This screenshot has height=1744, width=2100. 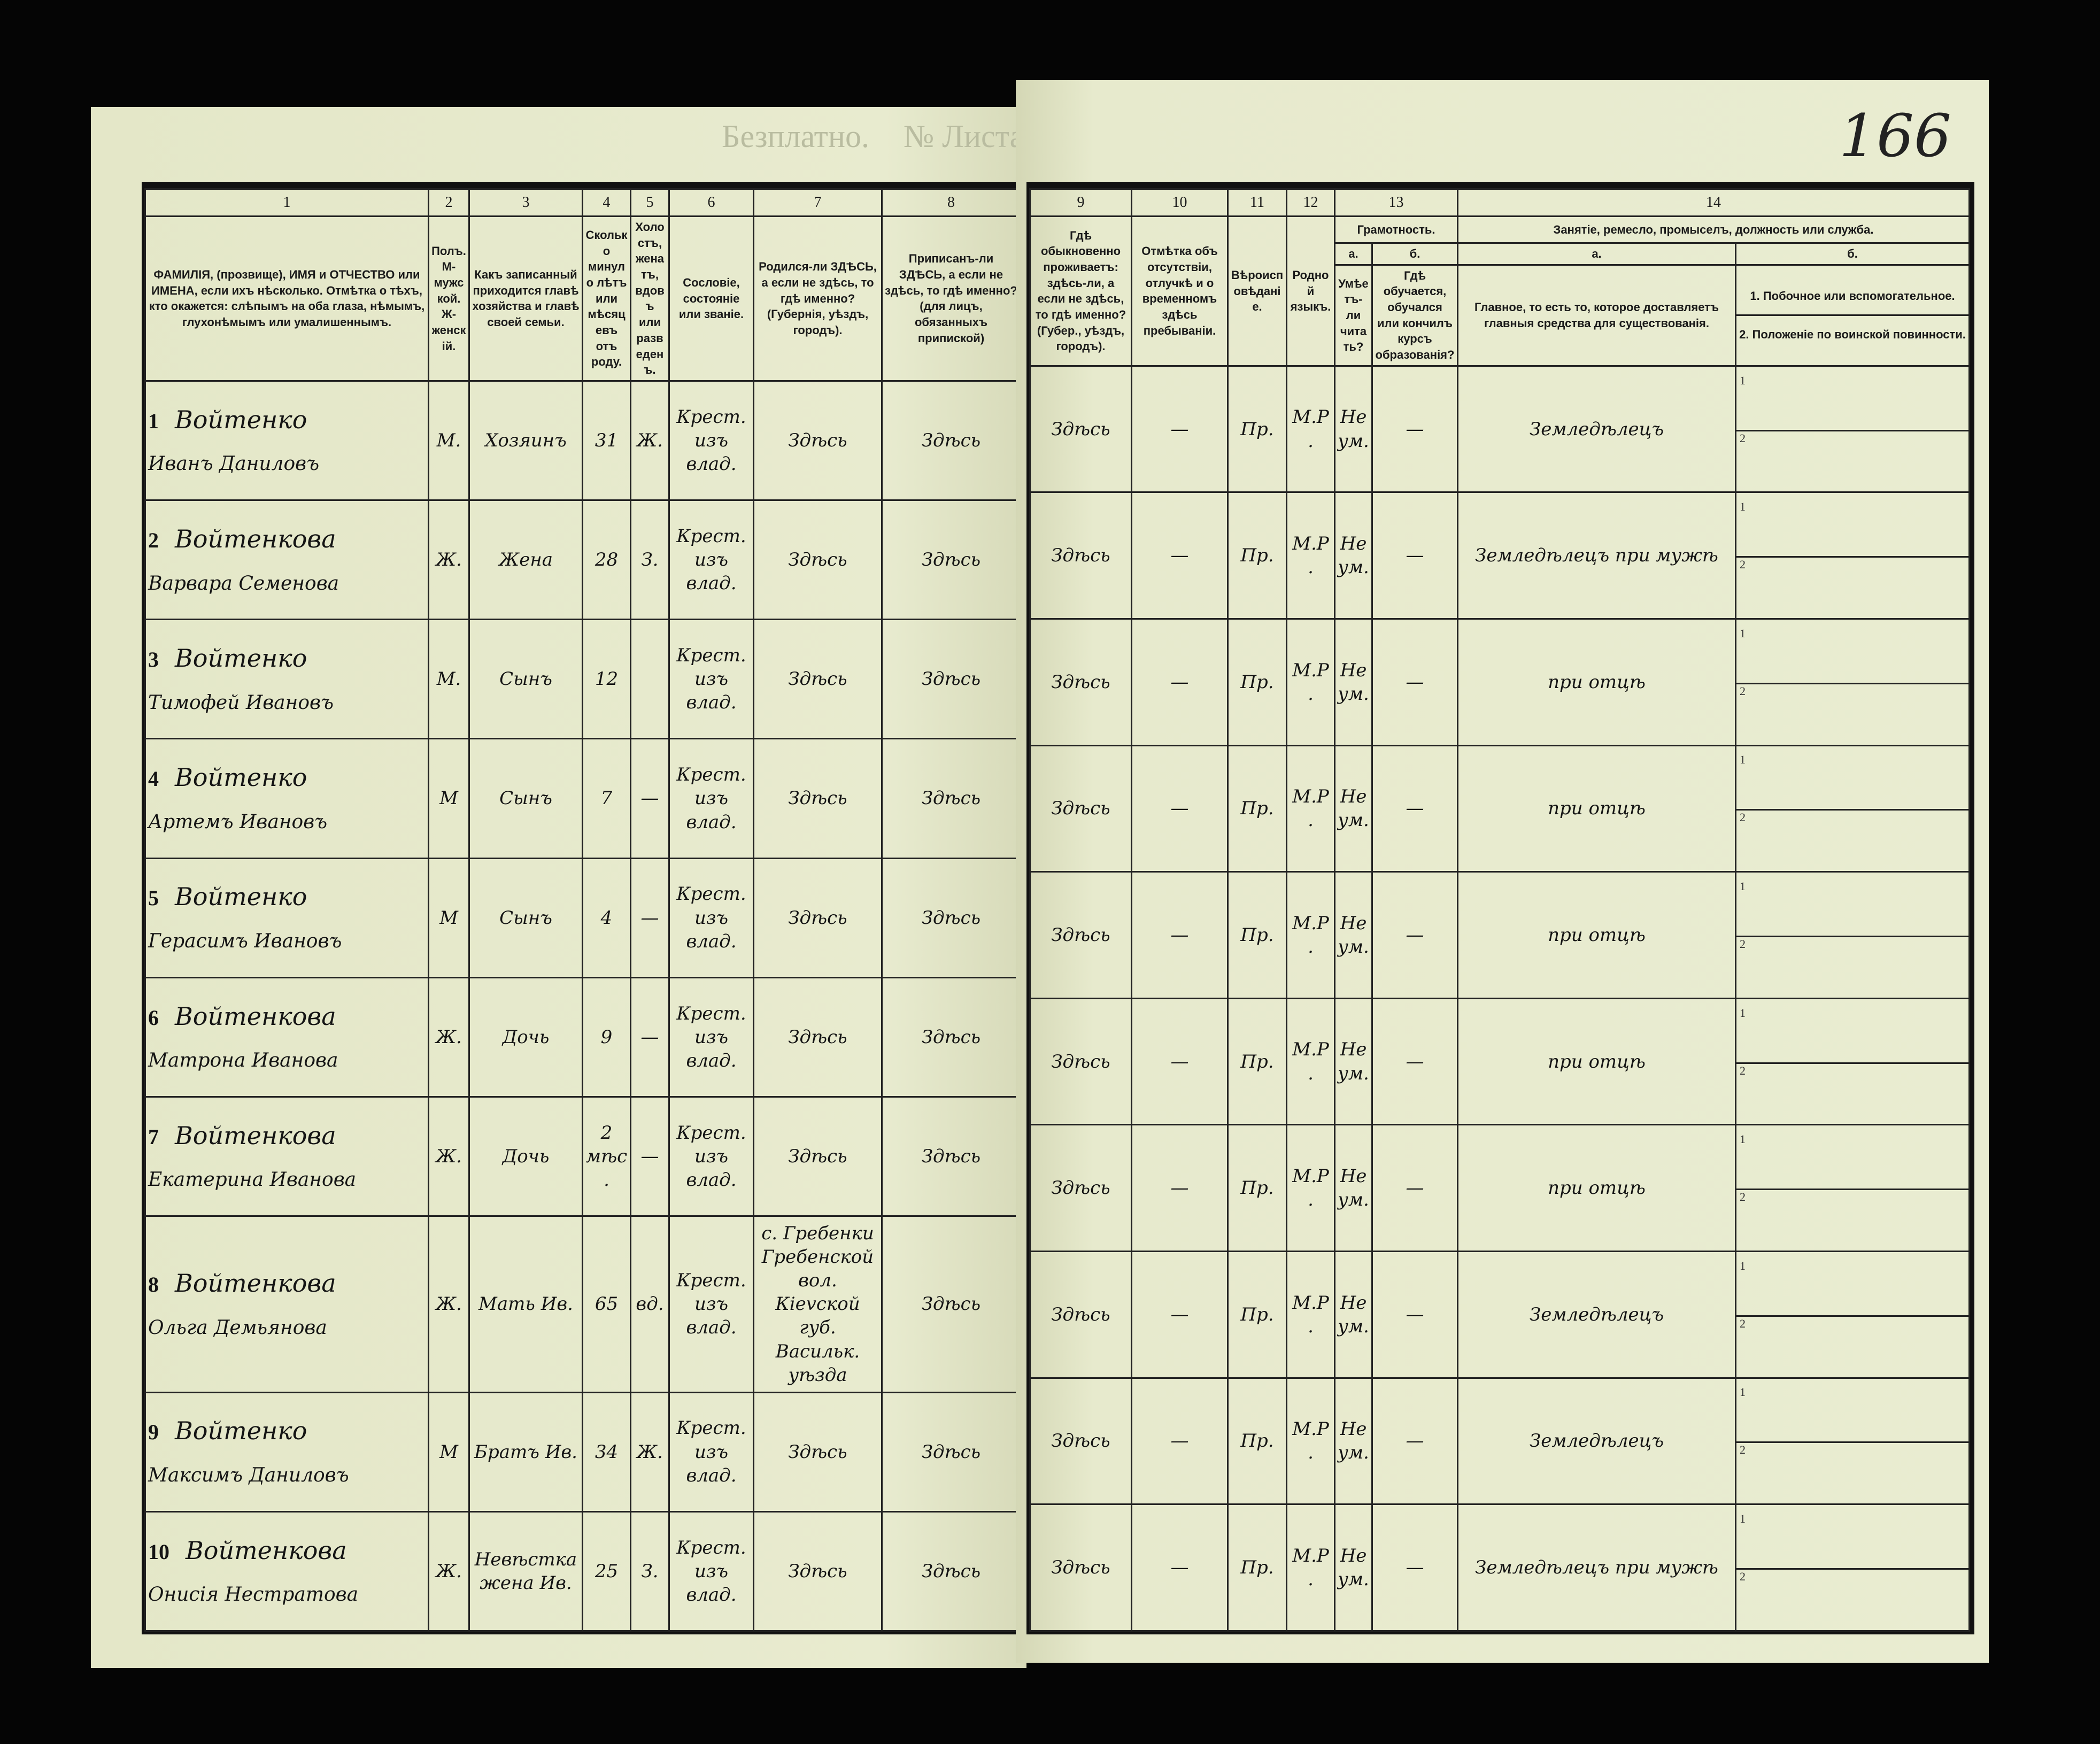 What do you see at coordinates (286, 1452) in the screenshot?
I see `name-cell: 9 Войтенко Максимъ Даниловъ` at bounding box center [286, 1452].